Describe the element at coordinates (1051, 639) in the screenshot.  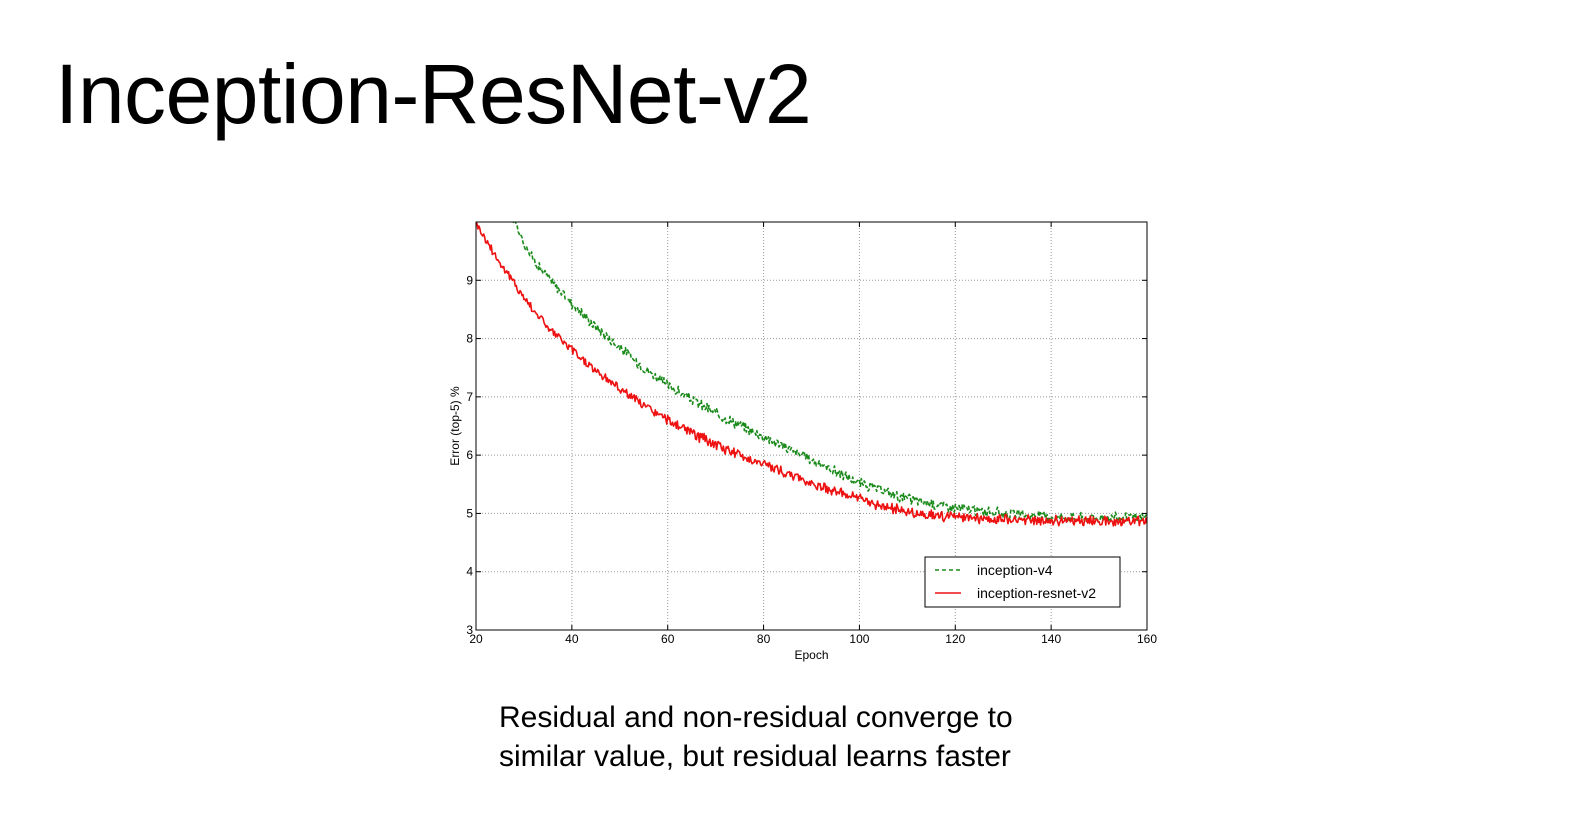
I see `x-tick-label: 140` at that location.